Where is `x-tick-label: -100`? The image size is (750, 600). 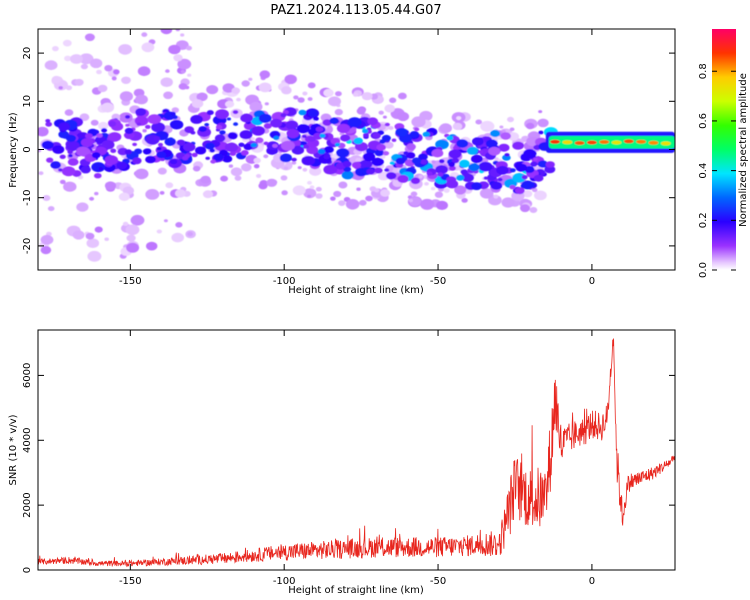
x-tick-label: -100 is located at coordinates (284, 581).